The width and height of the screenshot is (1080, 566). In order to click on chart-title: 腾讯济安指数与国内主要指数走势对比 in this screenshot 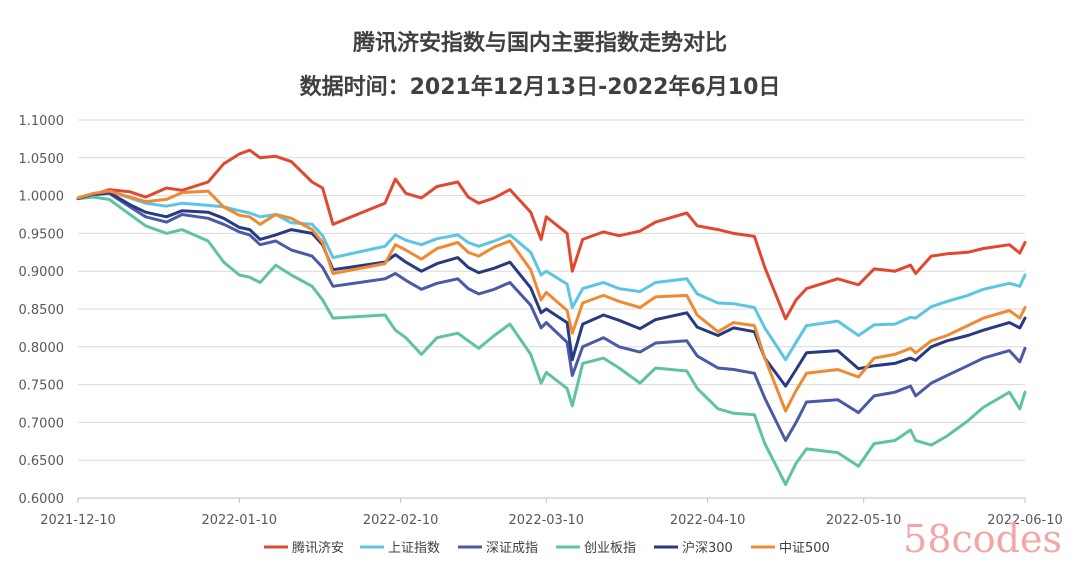, I will do `click(540, 43)`.